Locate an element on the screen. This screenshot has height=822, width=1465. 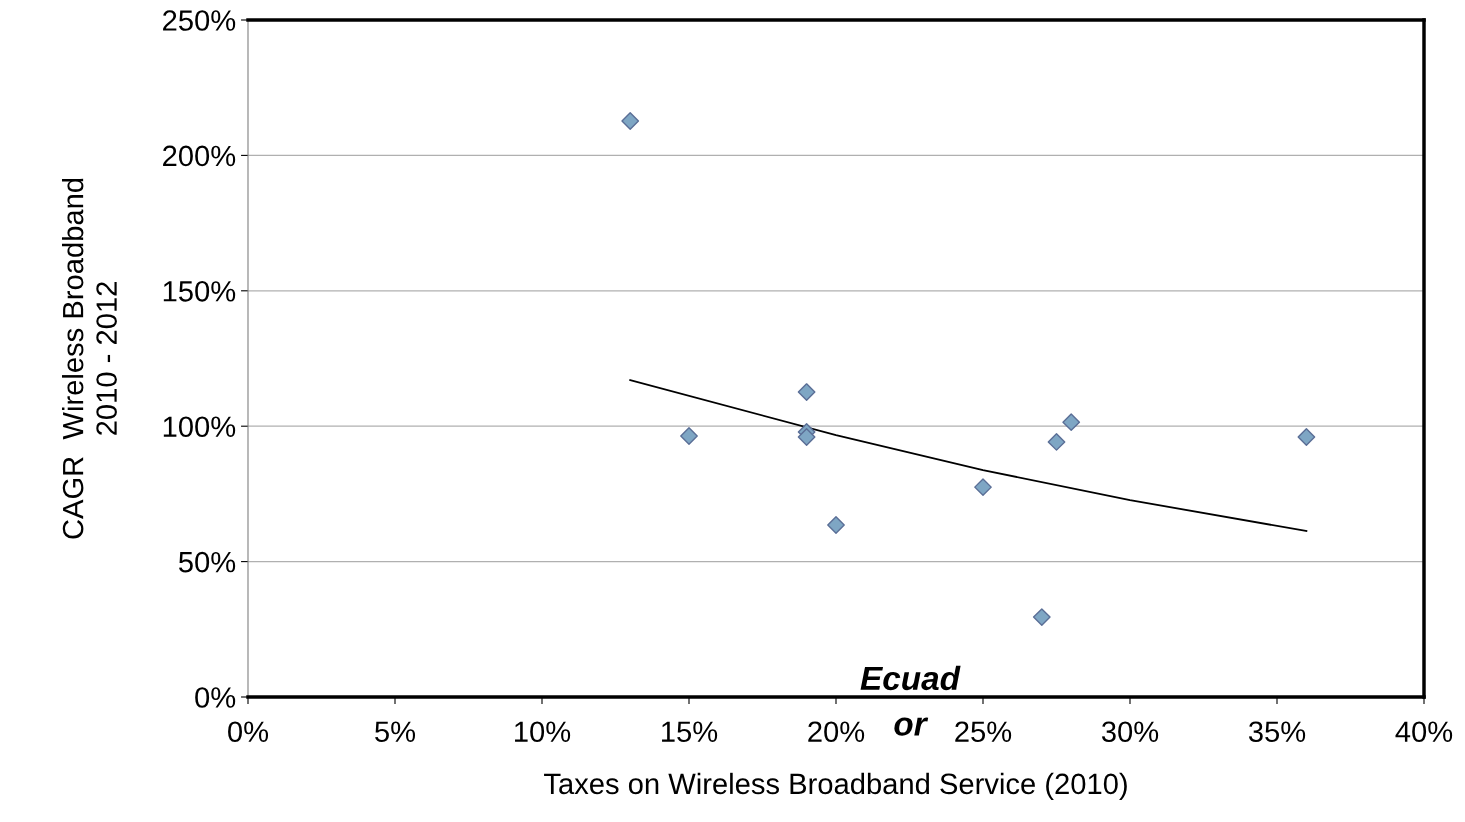
line-series is located at coordinates (968, 455).